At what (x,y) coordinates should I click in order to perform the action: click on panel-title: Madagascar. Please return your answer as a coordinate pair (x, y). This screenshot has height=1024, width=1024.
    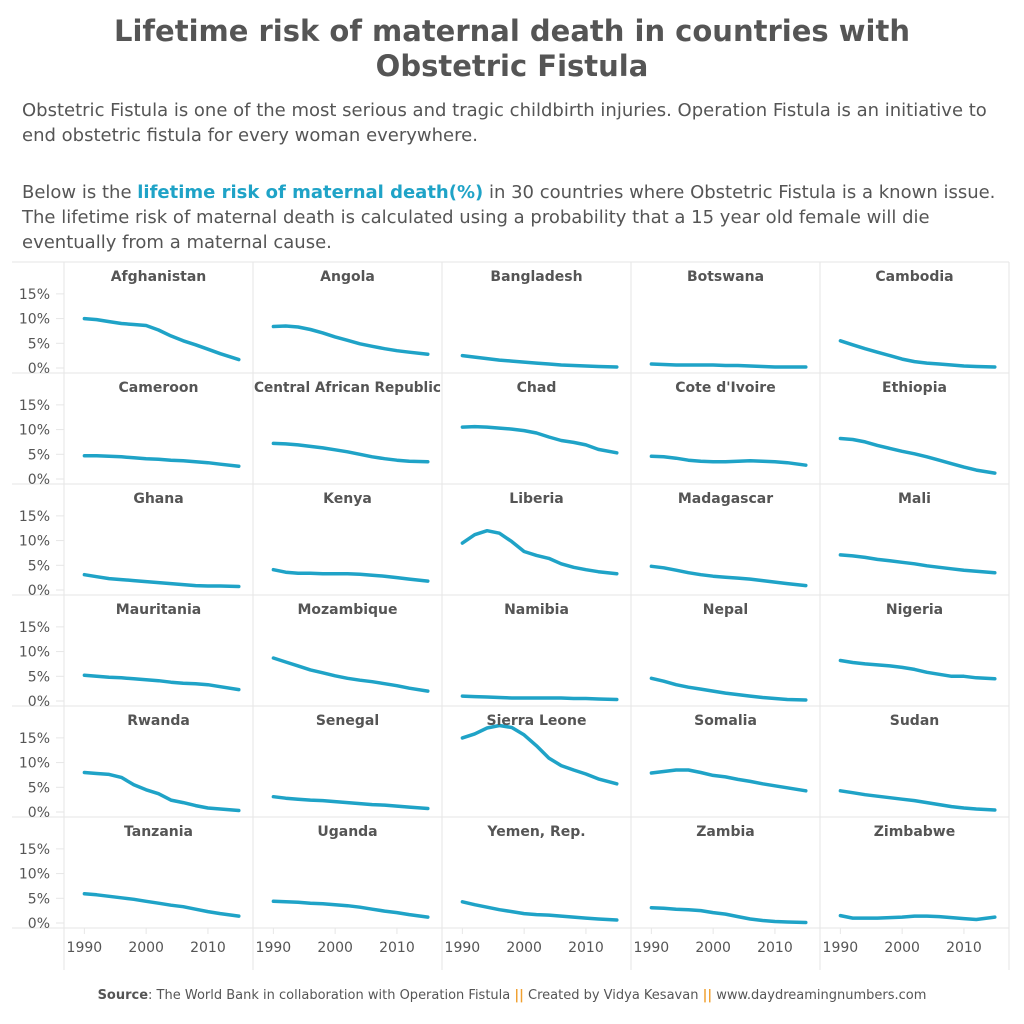
    Looking at the image, I should click on (725, 499).